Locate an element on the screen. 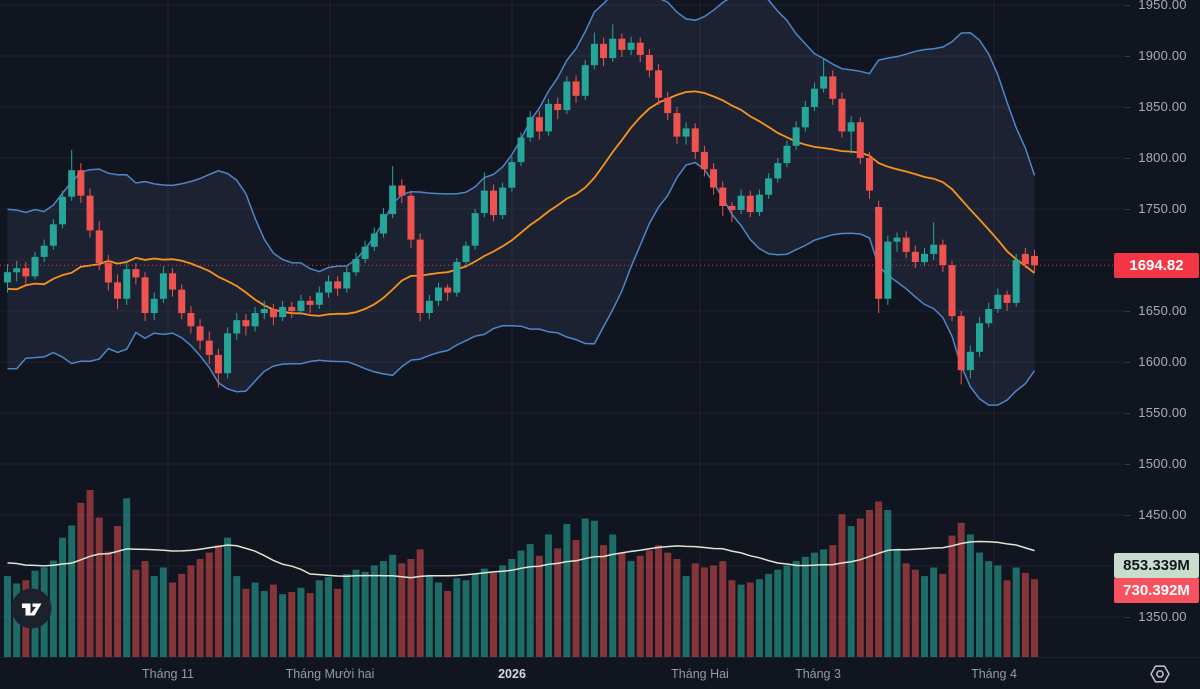 The image size is (1200, 689). time-axis-month-label: Tháng 3 is located at coordinates (818, 674).